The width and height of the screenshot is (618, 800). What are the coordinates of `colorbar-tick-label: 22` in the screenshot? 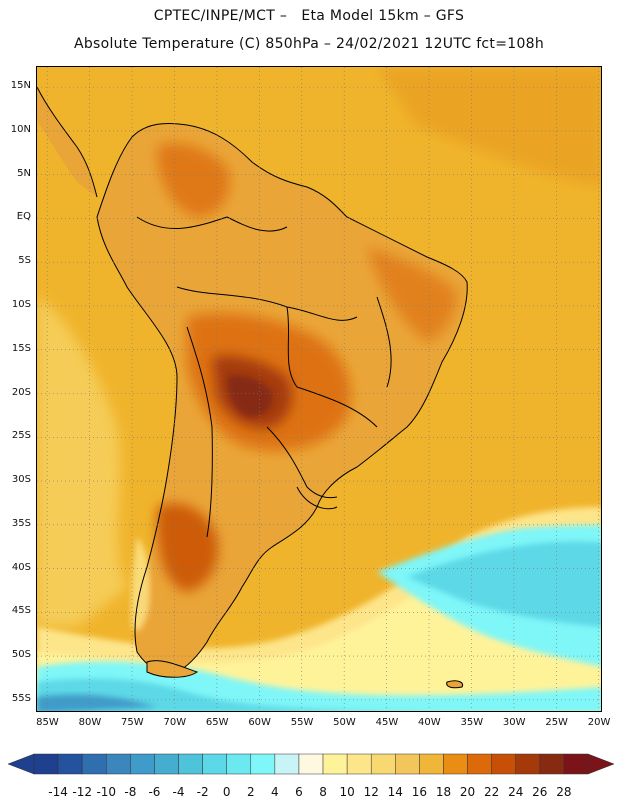 It's located at (492, 792).